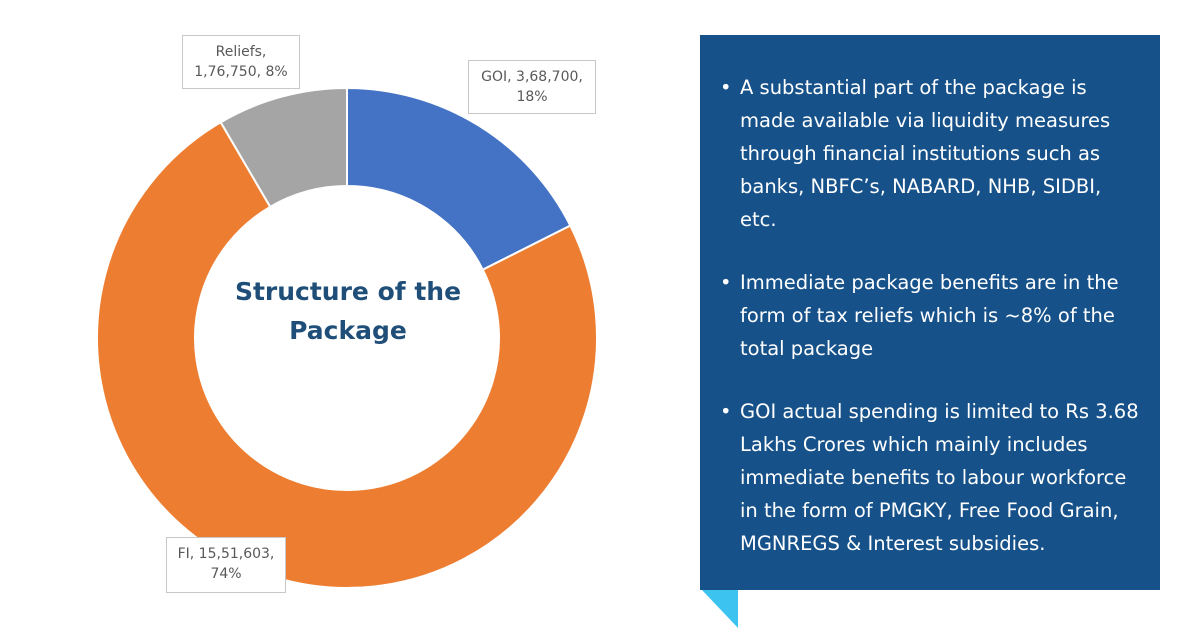  What do you see at coordinates (532, 97) in the screenshot?
I see `goi-label-line2: 18%` at bounding box center [532, 97].